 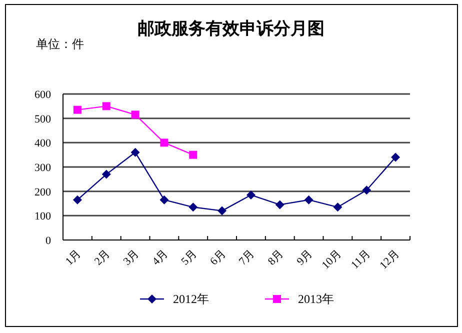 I want to click on y-tick-label: 600, so click(x=43, y=95).